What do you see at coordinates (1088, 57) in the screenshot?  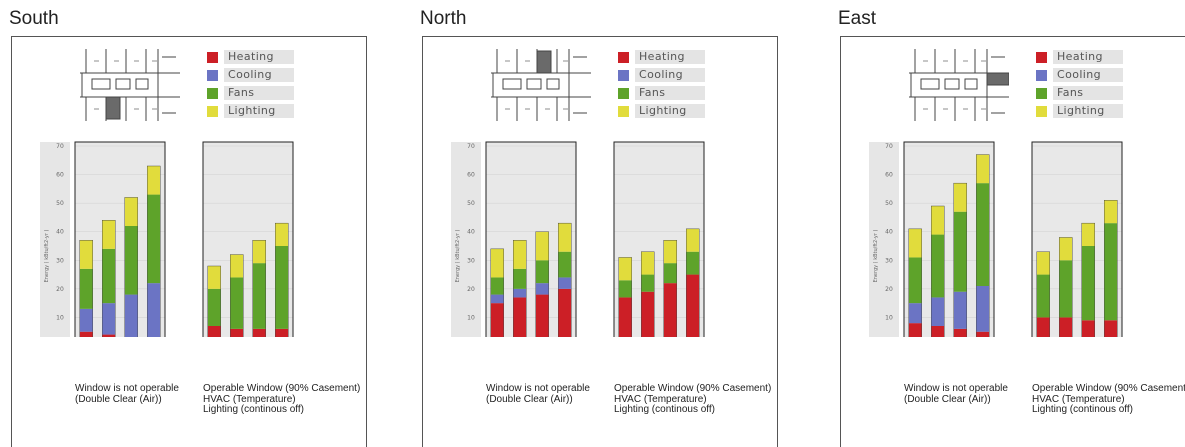 I see `legend-label: Heating` at bounding box center [1088, 57].